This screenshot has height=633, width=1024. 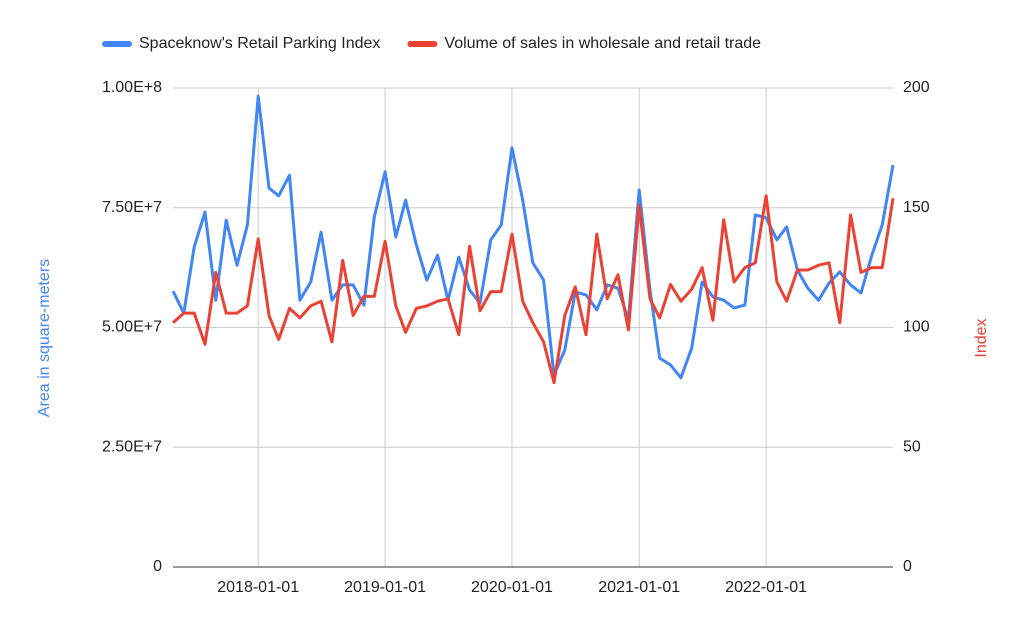 What do you see at coordinates (157, 566) in the screenshot?
I see `y-tick-label: 0` at bounding box center [157, 566].